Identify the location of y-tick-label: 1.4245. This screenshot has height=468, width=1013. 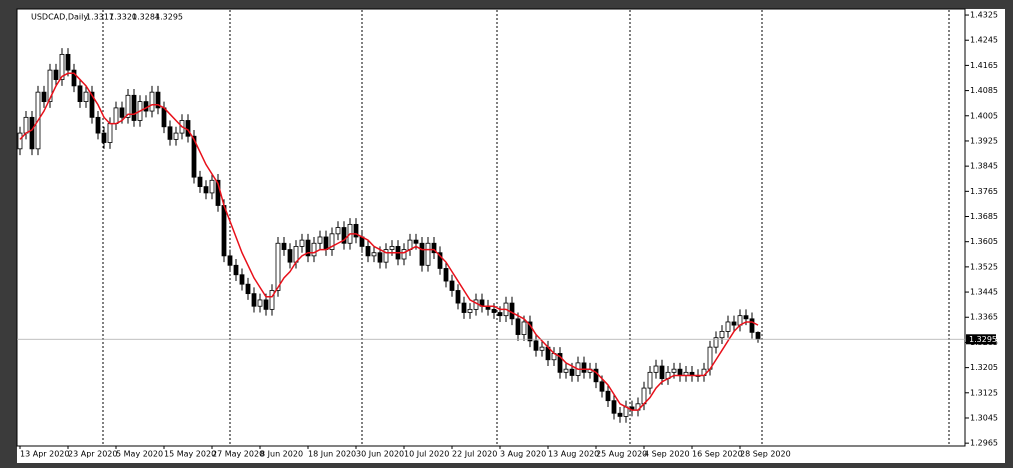
(984, 40).